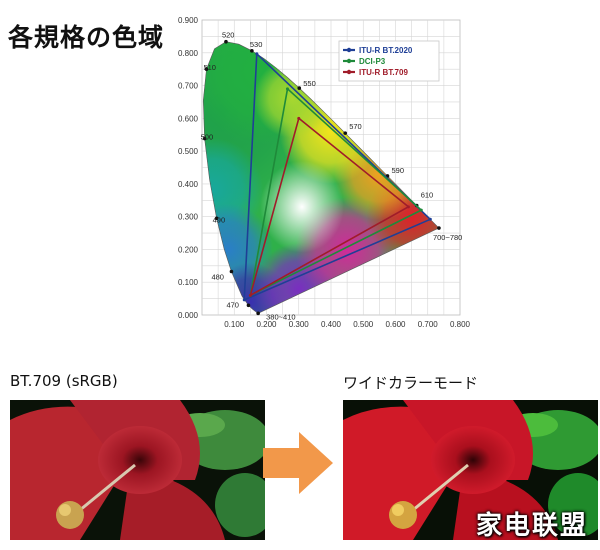 This screenshot has height=550, width=600. I want to click on x-tick-label: 0.100, so click(234, 324).